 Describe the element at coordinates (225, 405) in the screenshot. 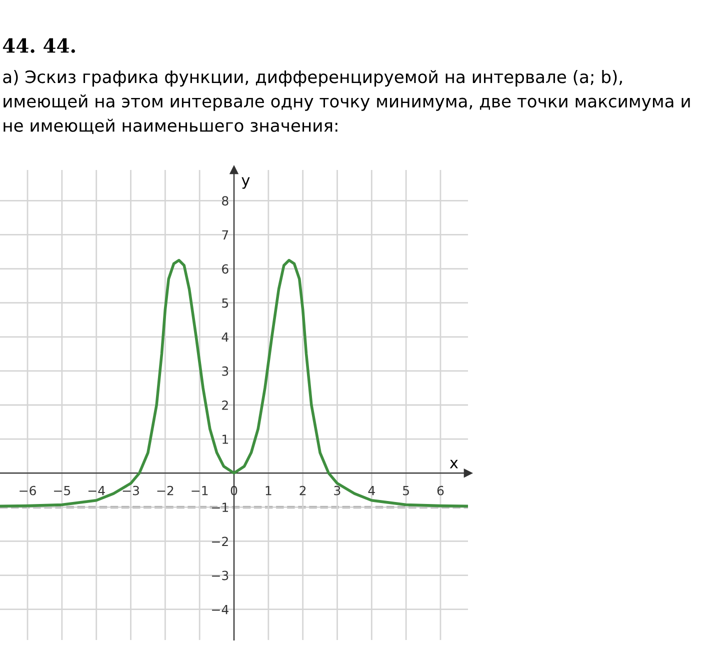

I see `y-tick-label: 2` at that location.